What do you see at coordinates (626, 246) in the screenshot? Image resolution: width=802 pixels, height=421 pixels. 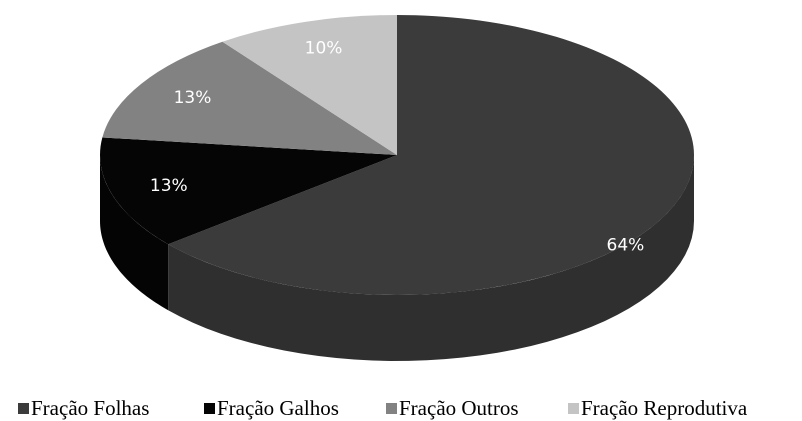 I see `data-label: 64%` at bounding box center [626, 246].